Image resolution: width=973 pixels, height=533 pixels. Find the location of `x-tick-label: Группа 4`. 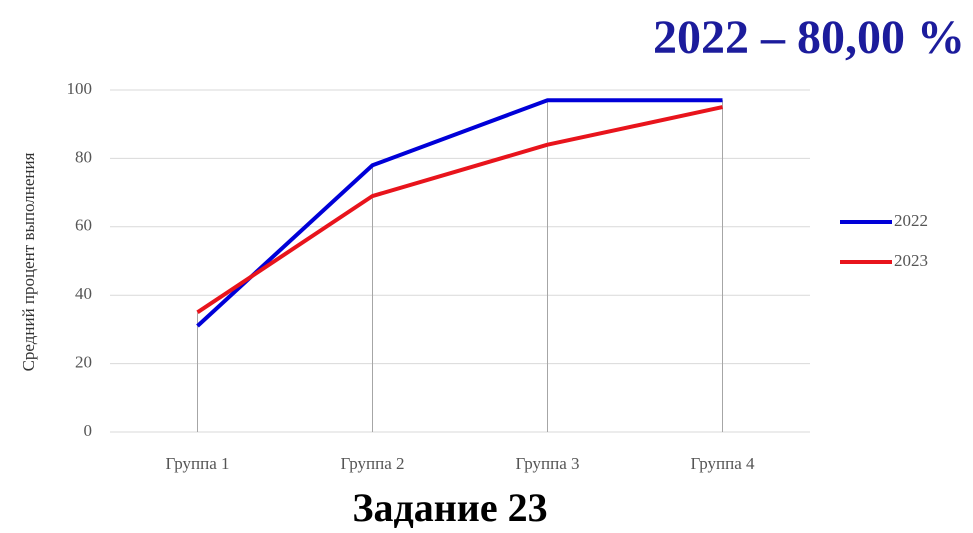

x-tick-label: Группа 4 is located at coordinates (722, 463).